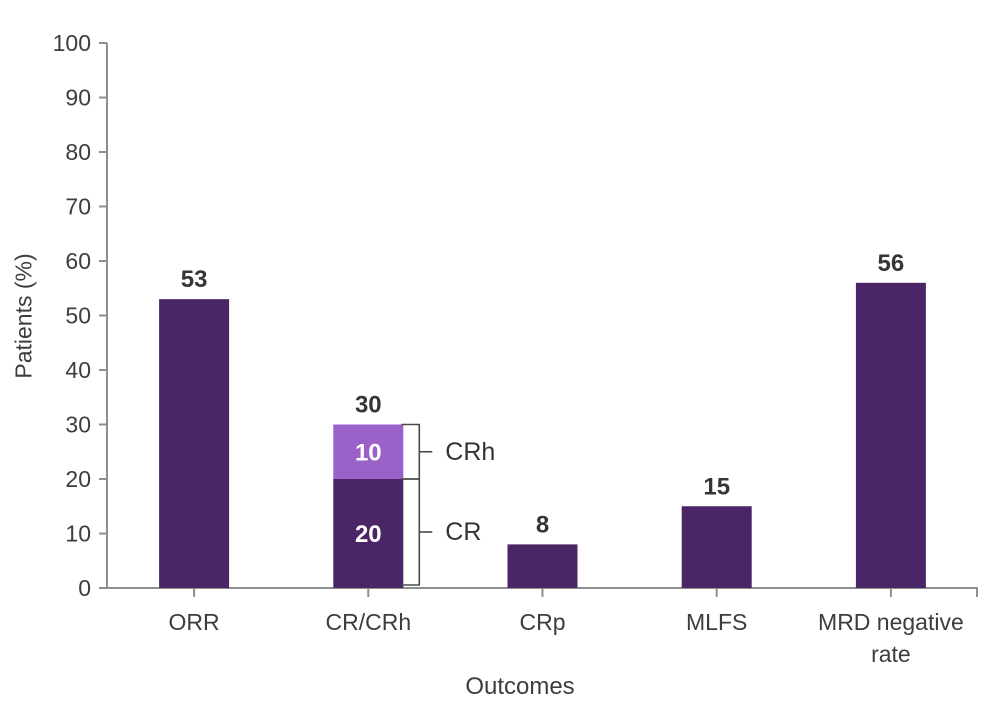 This screenshot has height=714, width=1000. I want to click on bar-value-label: 8, so click(542, 524).